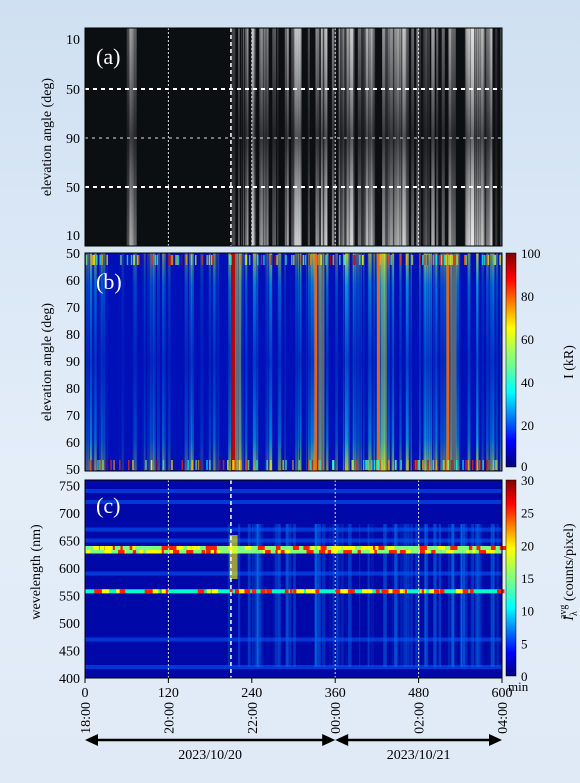  I want to click on panel-b-ytick: 90, so click(73, 362).